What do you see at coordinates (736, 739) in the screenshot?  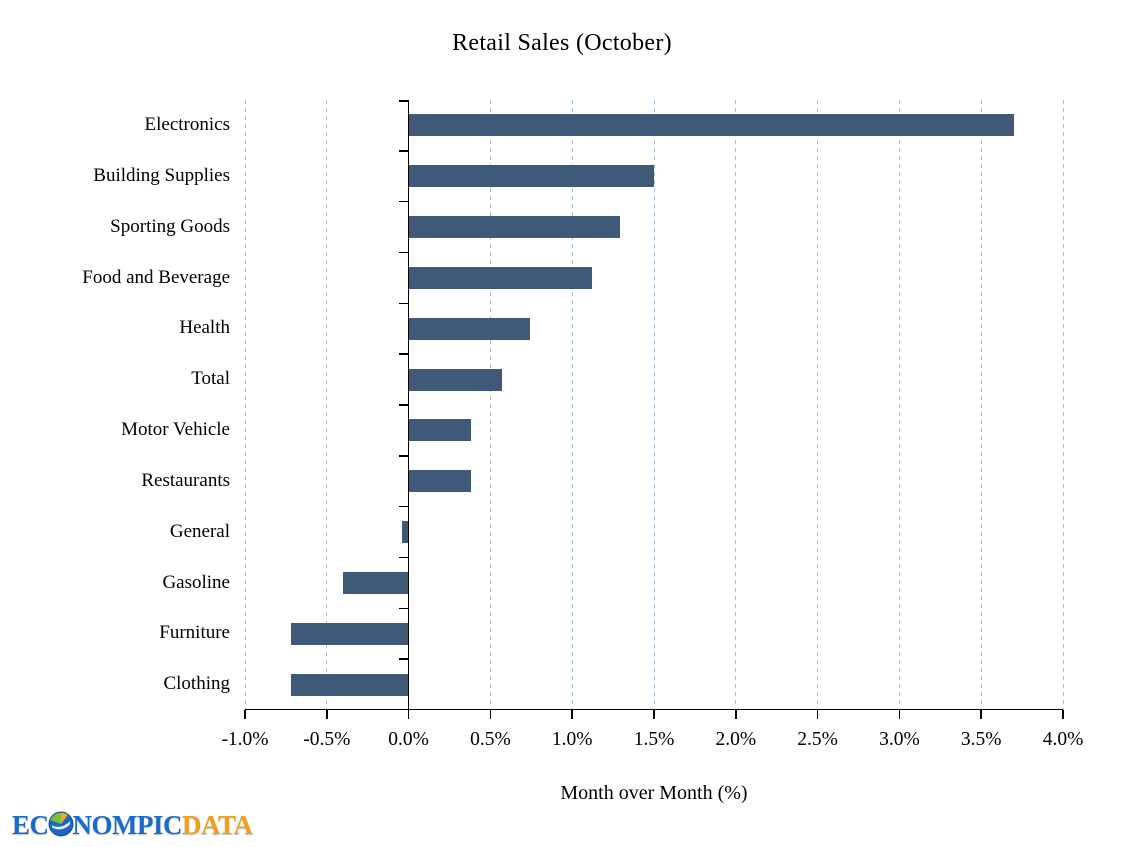 I see `x-tick-label: 2.0%` at bounding box center [736, 739].